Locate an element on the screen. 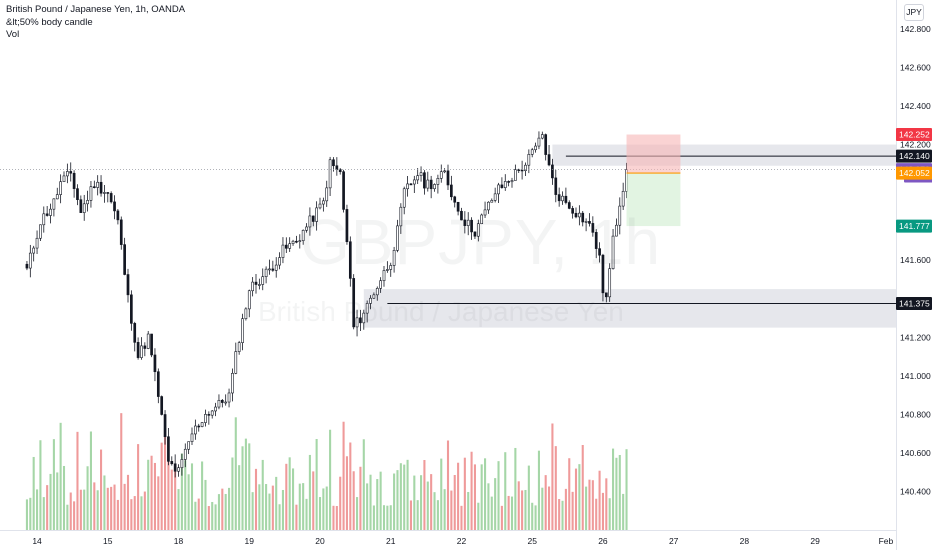 The width and height of the screenshot is (932, 550). x-tick-label: 29 is located at coordinates (815, 541).